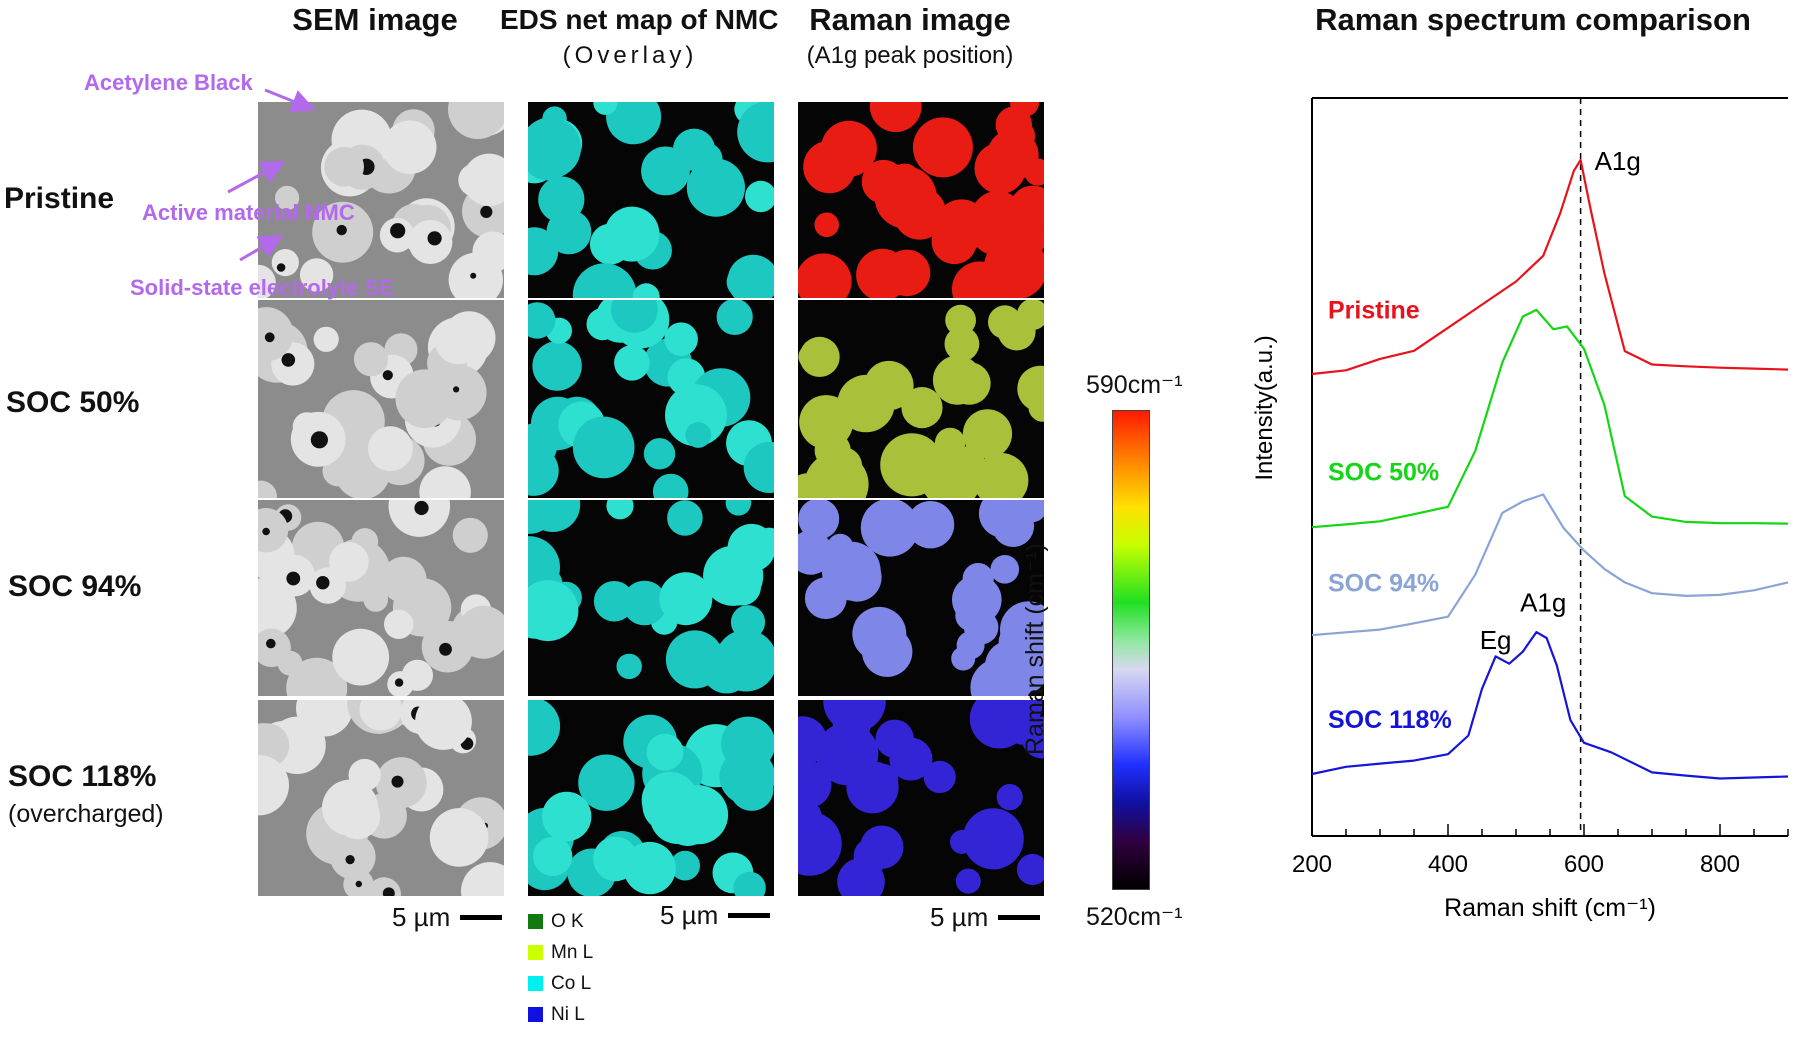  Describe the element at coordinates (689, 915) in the screenshot. I see `scalebar-eds-label: 5 µm` at that location.